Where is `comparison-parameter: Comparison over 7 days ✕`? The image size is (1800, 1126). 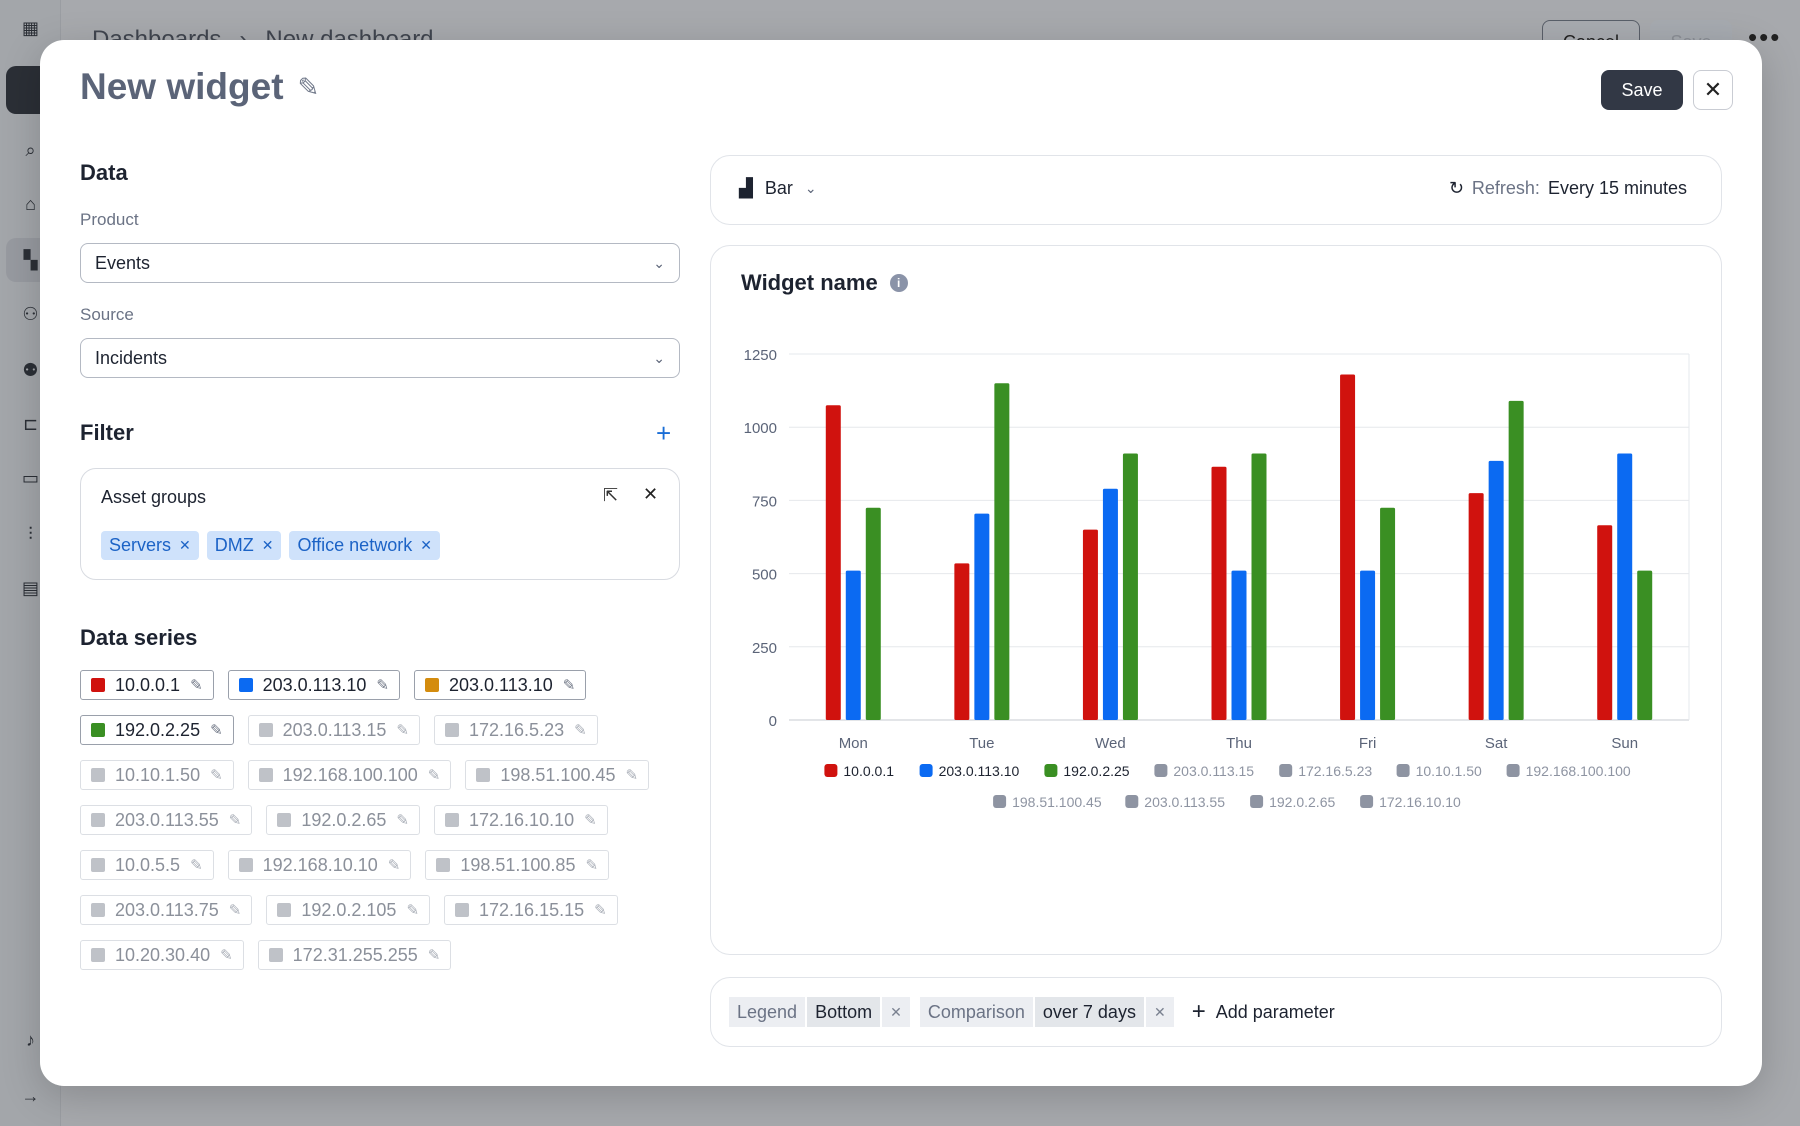 comparison-parameter: Comparison over 7 days ✕ is located at coordinates (1046, 1012).